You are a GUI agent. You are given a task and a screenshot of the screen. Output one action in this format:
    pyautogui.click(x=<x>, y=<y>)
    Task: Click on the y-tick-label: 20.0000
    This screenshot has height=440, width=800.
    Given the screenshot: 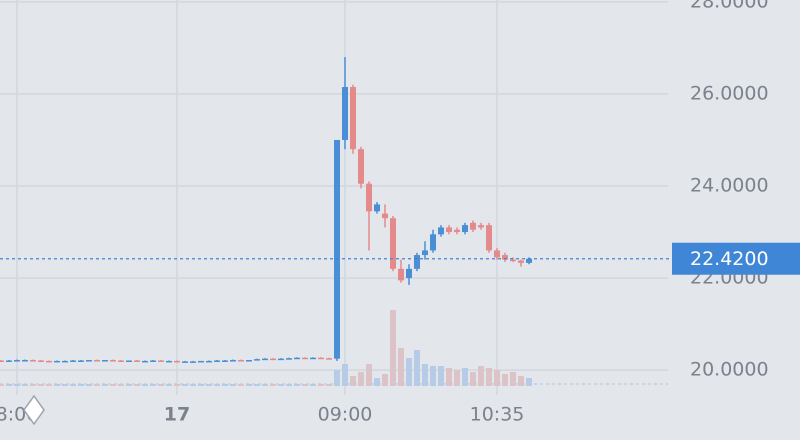 What is the action you would take?
    pyautogui.click(x=729, y=370)
    